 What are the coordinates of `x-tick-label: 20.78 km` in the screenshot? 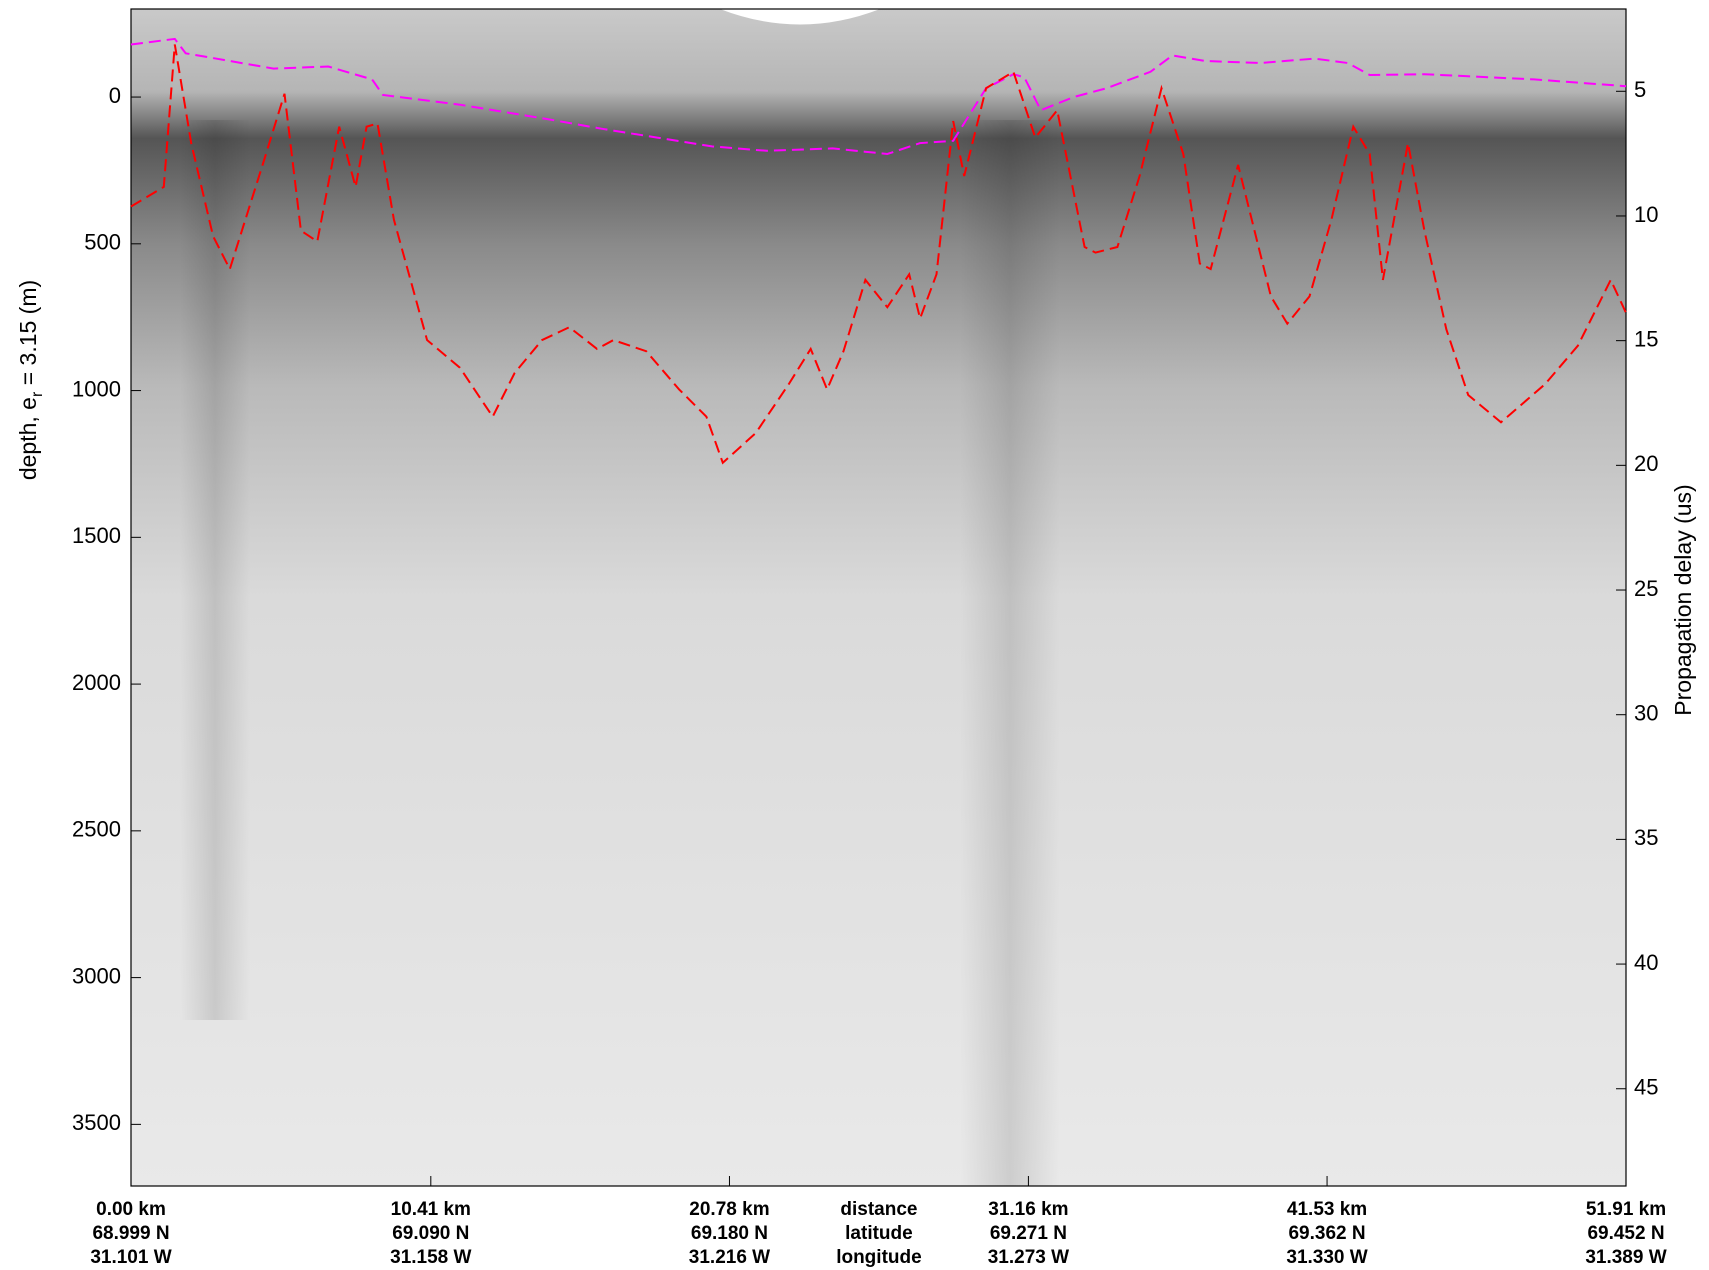 It's located at (729, 1209).